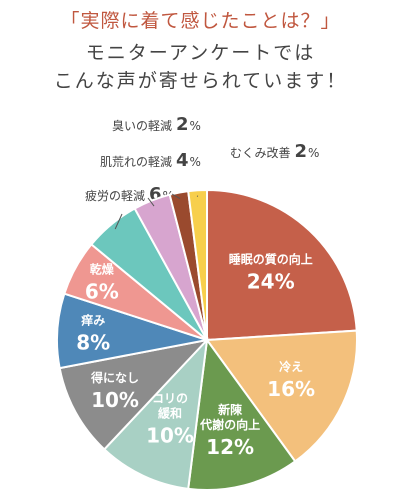 This screenshot has width=401, height=500. What do you see at coordinates (291, 366) in the screenshot?
I see `slice-label: 冷え` at bounding box center [291, 366].